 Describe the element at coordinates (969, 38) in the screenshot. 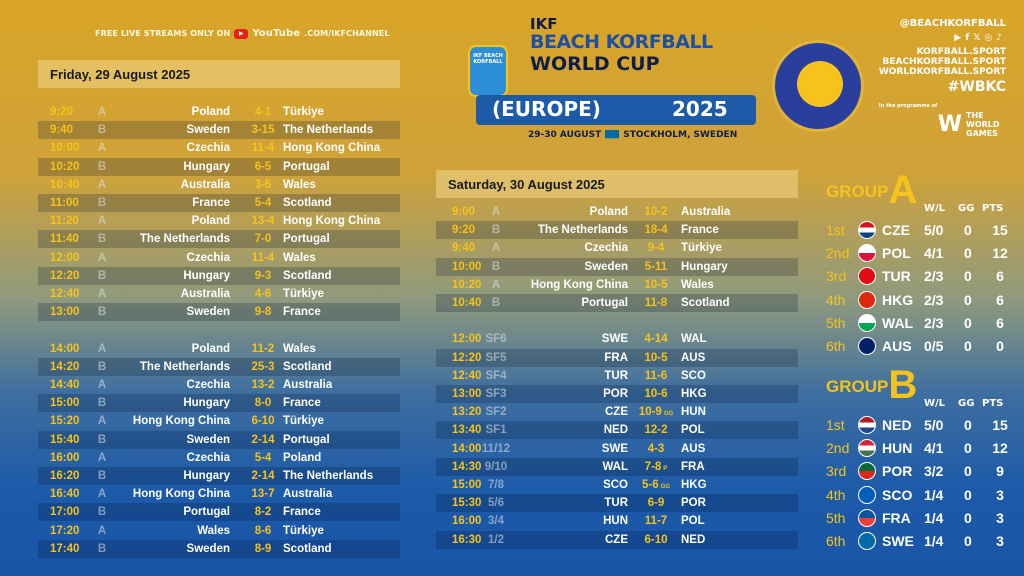

I see `facebook-icon: f` at that location.